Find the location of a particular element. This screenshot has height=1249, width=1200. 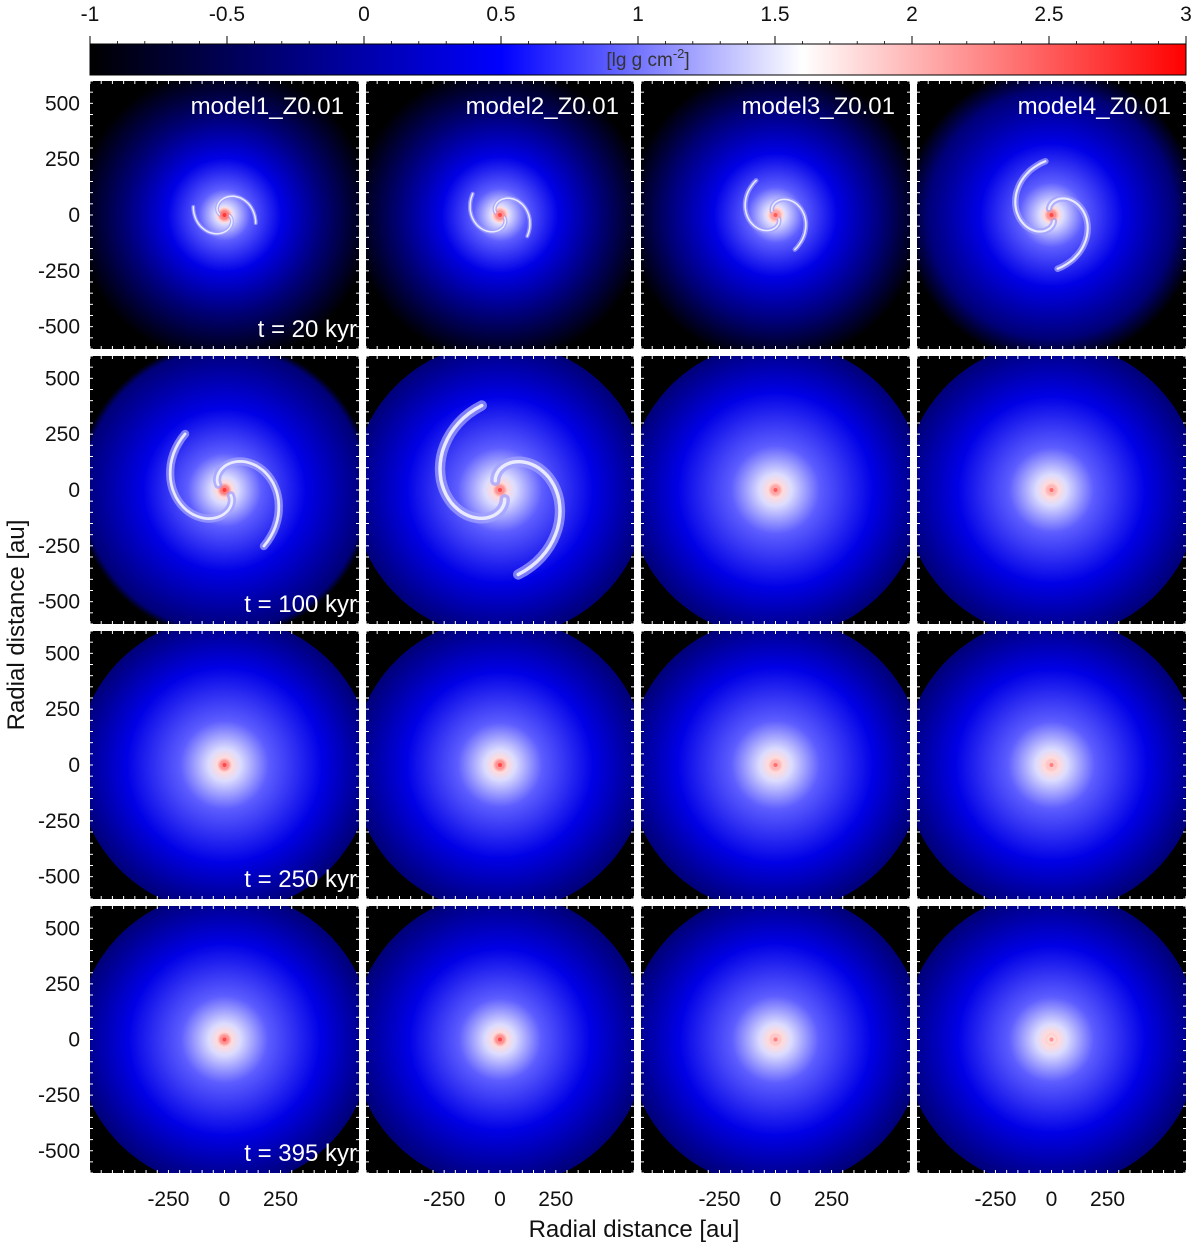

panel-r1-c1: model1_Z0.01t = 20 kyr is located at coordinates (224, 215).